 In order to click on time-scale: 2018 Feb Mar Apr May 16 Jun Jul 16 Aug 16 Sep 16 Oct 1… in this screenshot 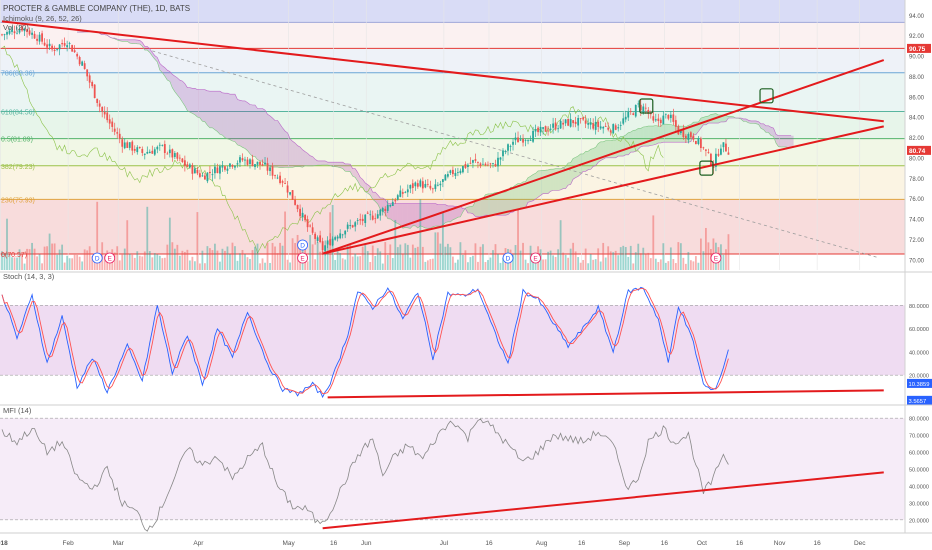, I will do `click(466, 542)`.